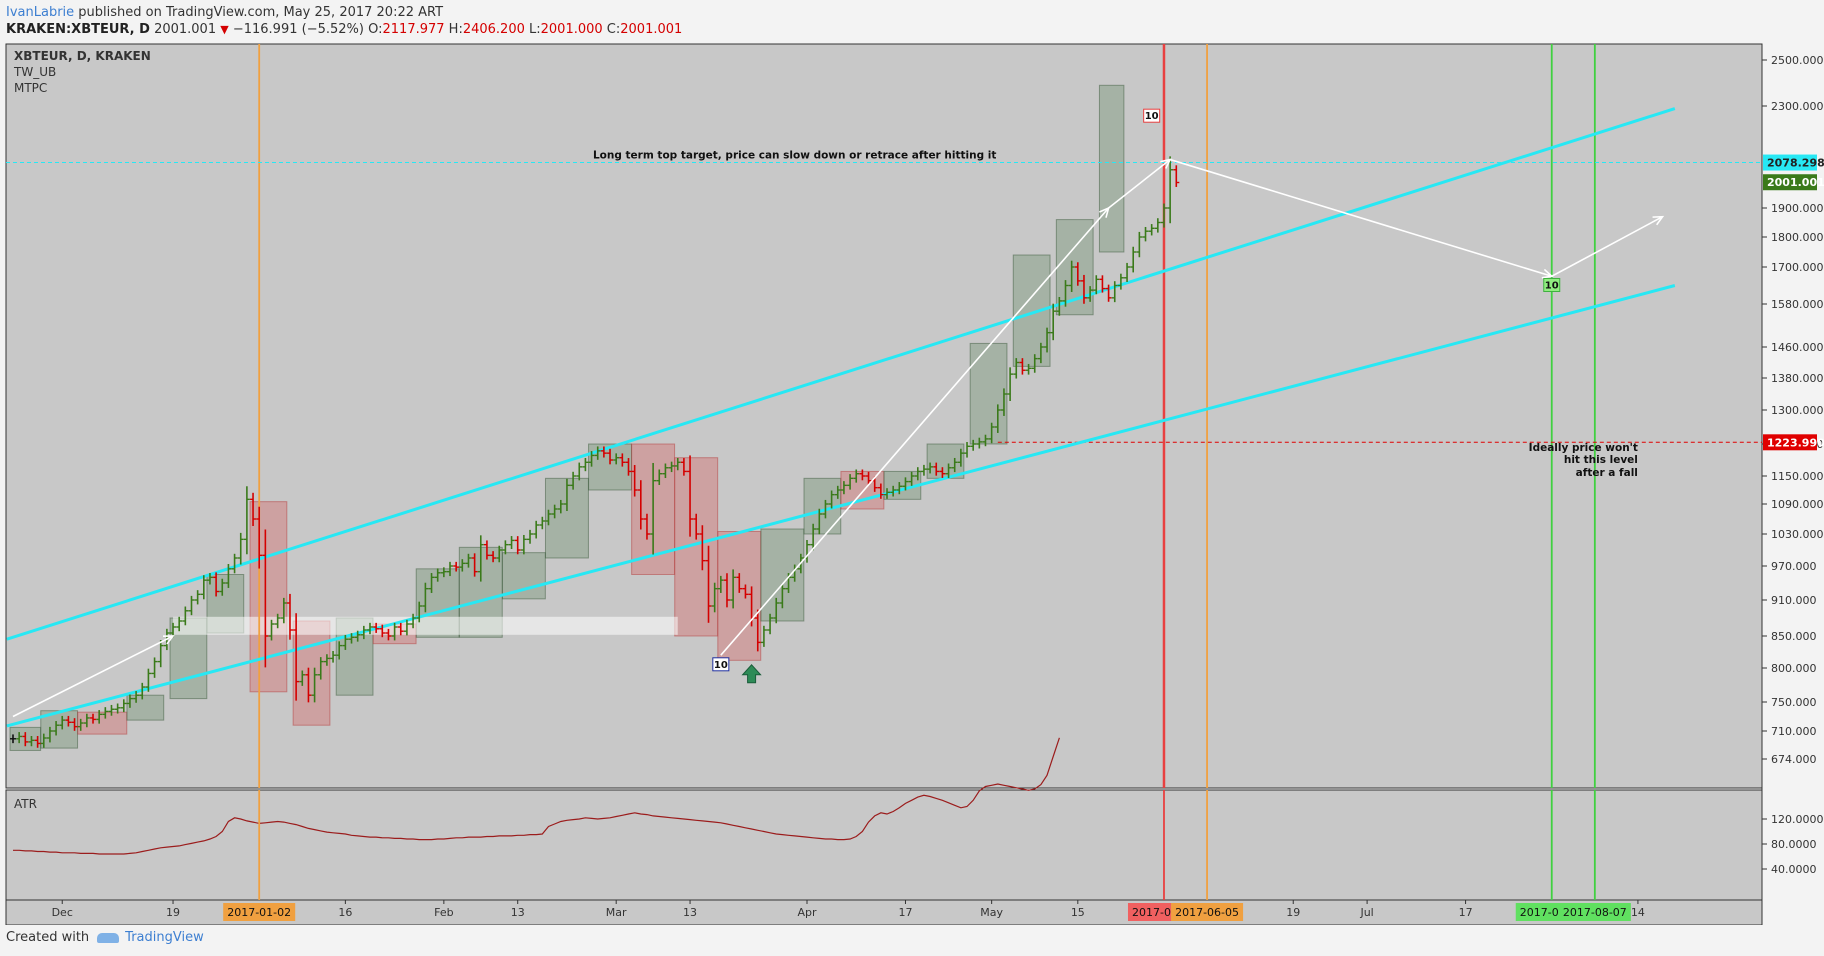 The image size is (1824, 956). What do you see at coordinates (571, 29) in the screenshot?
I see `low-value: 2001.000` at bounding box center [571, 29].